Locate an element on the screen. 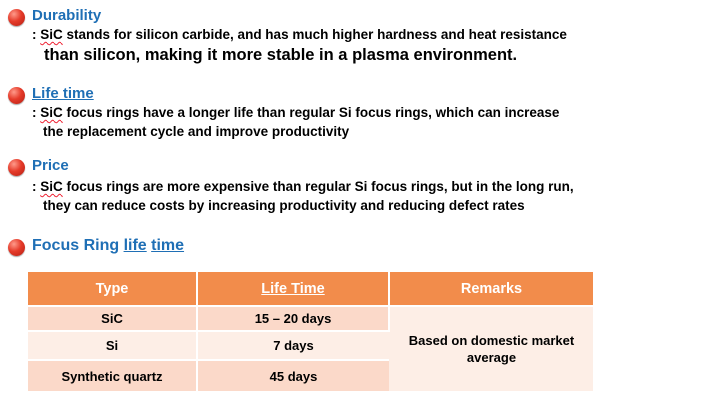  table-row: Synthetic quartz 45 days is located at coordinates (310, 375).